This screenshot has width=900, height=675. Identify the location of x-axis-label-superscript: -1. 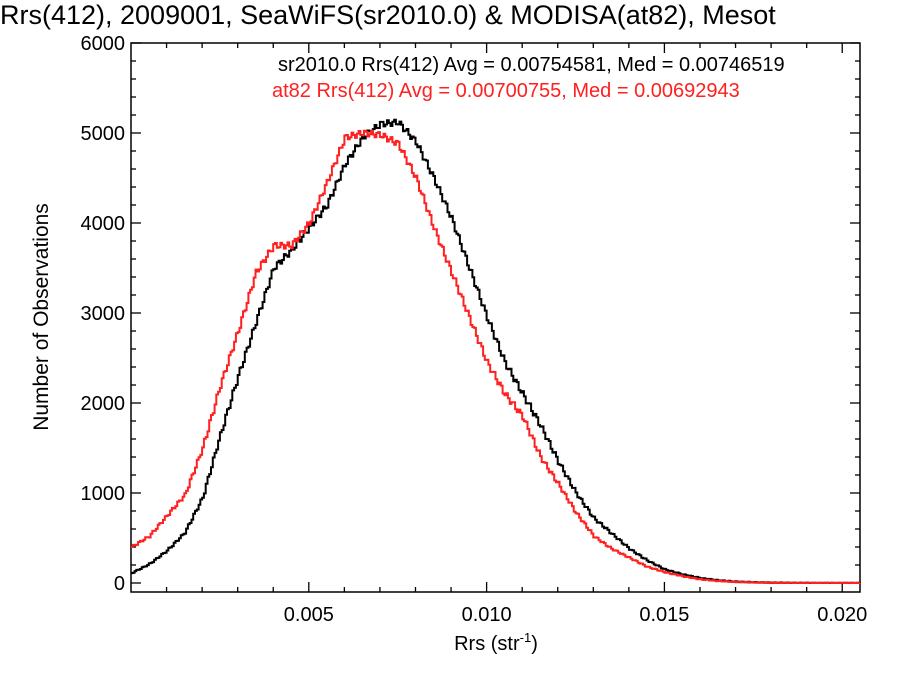
(526, 637).